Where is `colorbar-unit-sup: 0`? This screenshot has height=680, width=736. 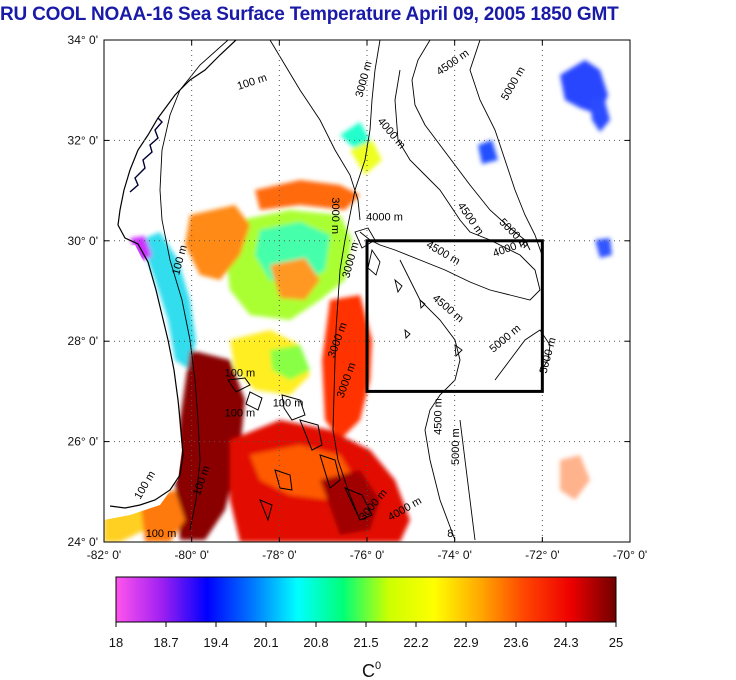 colorbar-unit-sup: 0 is located at coordinates (378, 666).